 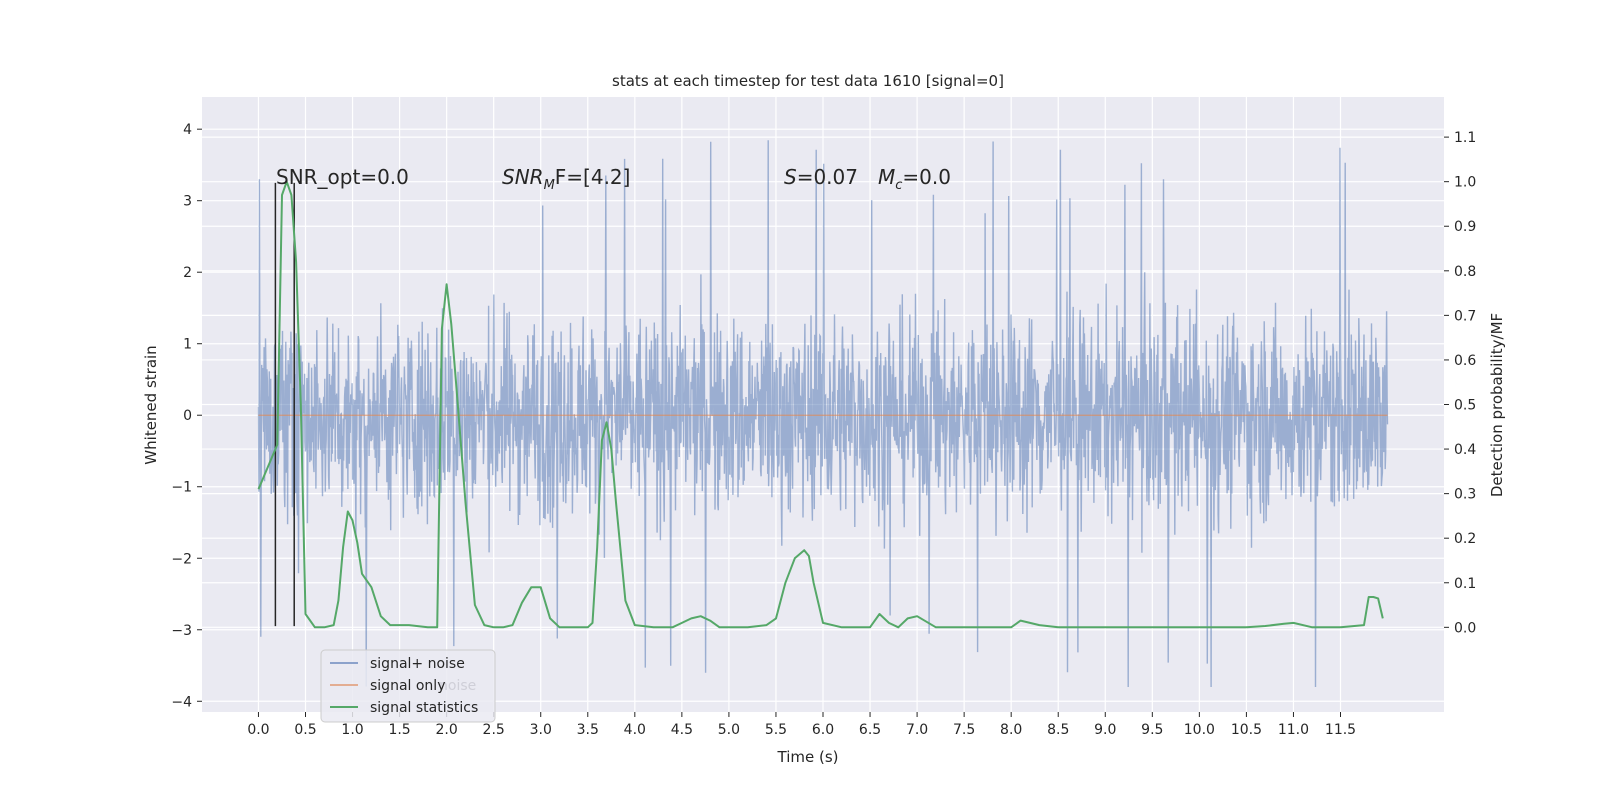 I want to click on x-tick-label: 4.5, so click(x=682, y=730).